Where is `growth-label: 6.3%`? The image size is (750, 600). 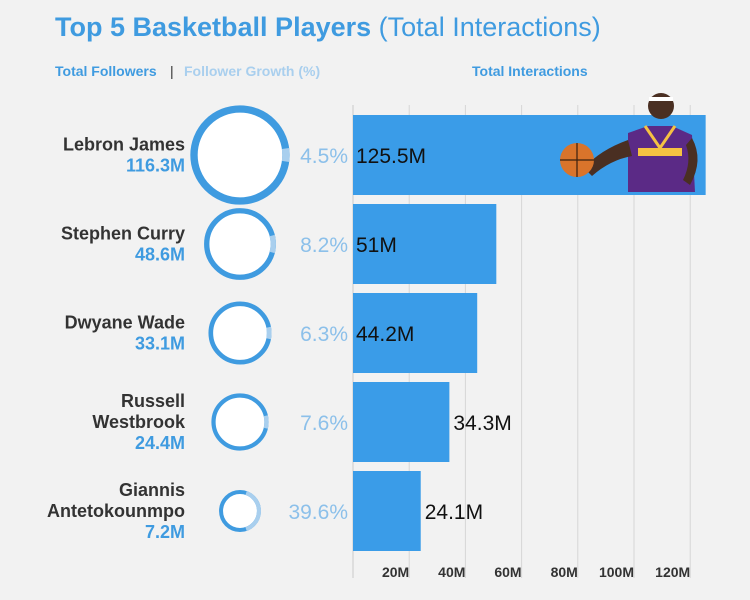
growth-label: 6.3% is located at coordinates (324, 334).